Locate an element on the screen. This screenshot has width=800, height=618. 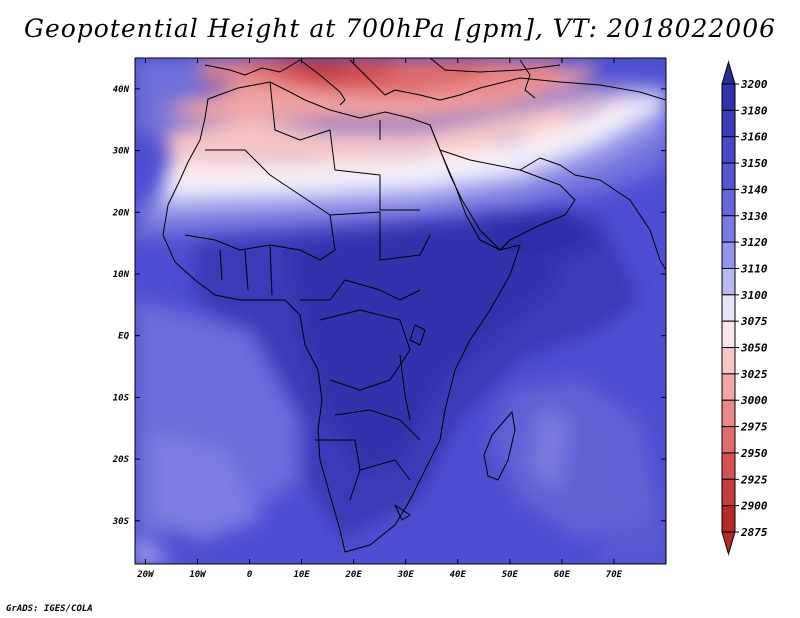
x-tick-label: 50E is located at coordinates (510, 575).